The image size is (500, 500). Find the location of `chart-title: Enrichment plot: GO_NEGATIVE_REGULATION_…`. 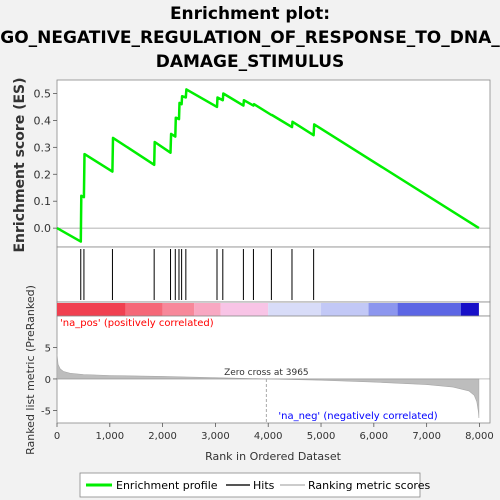

chart-title: Enrichment plot: GO_NEGATIVE_REGULATION_… is located at coordinates (250, 38).